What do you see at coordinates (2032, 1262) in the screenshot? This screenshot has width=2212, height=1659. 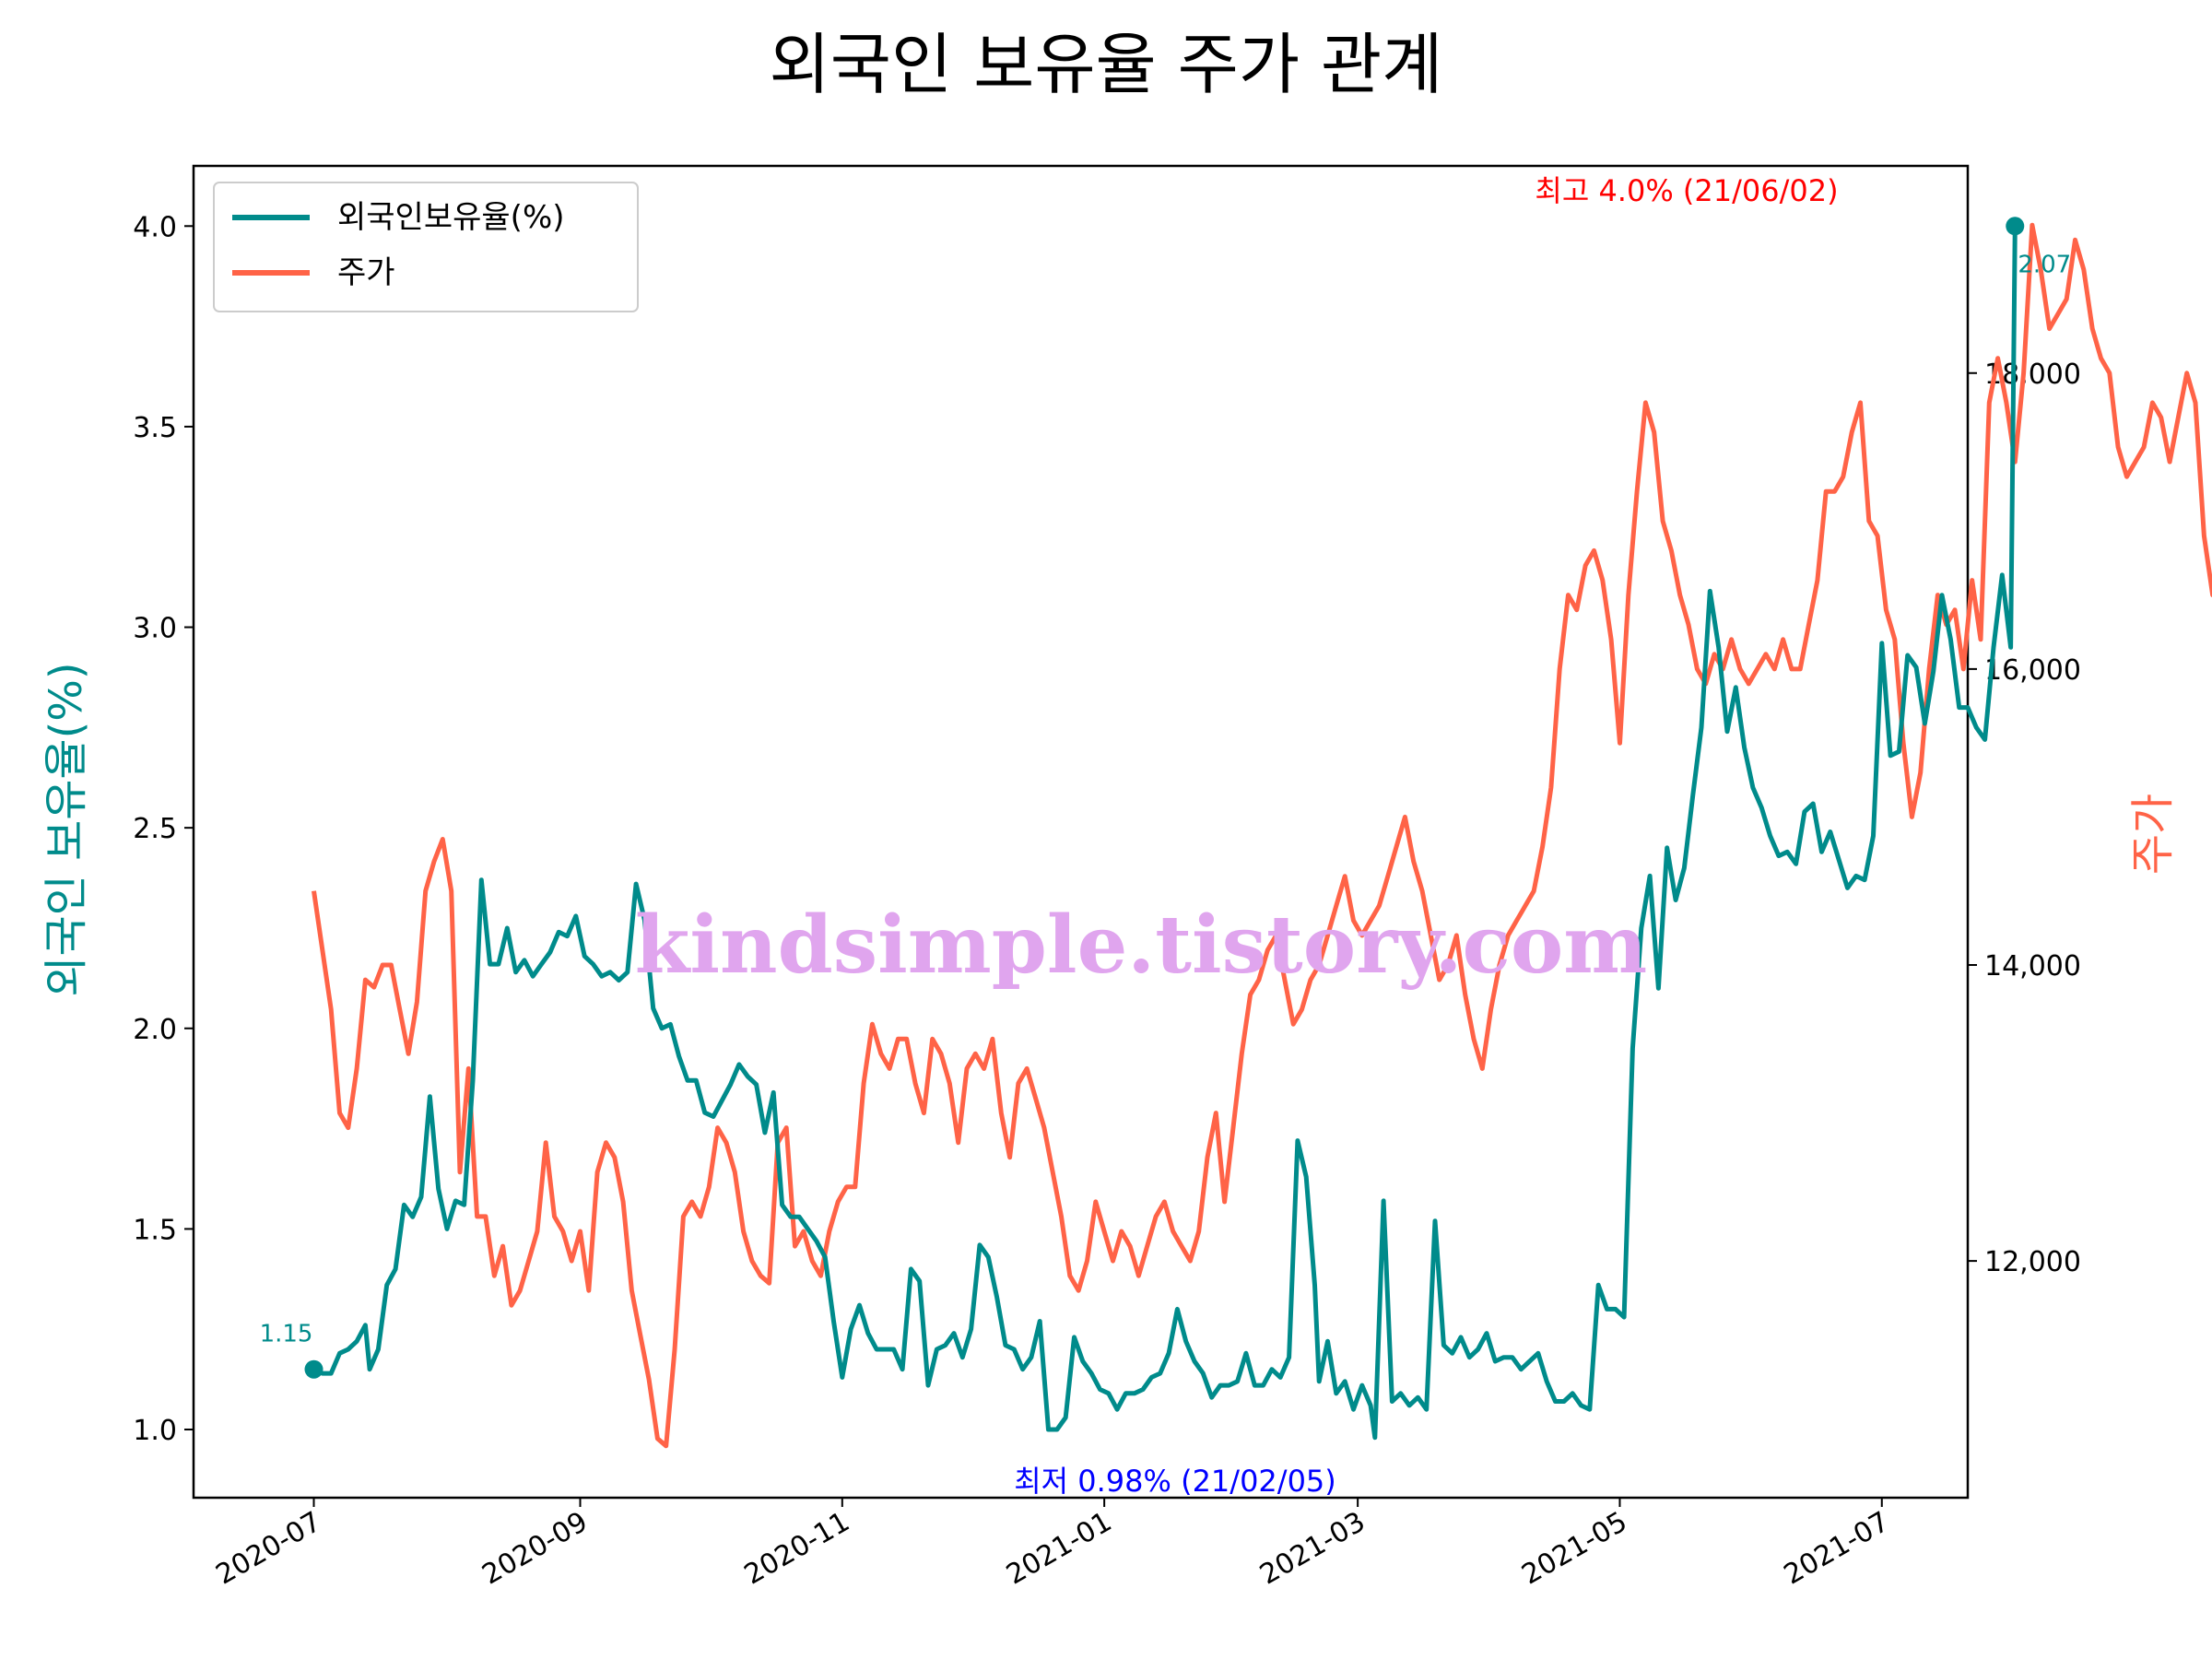 I see `right-tick-label: 12,000` at bounding box center [2032, 1262].